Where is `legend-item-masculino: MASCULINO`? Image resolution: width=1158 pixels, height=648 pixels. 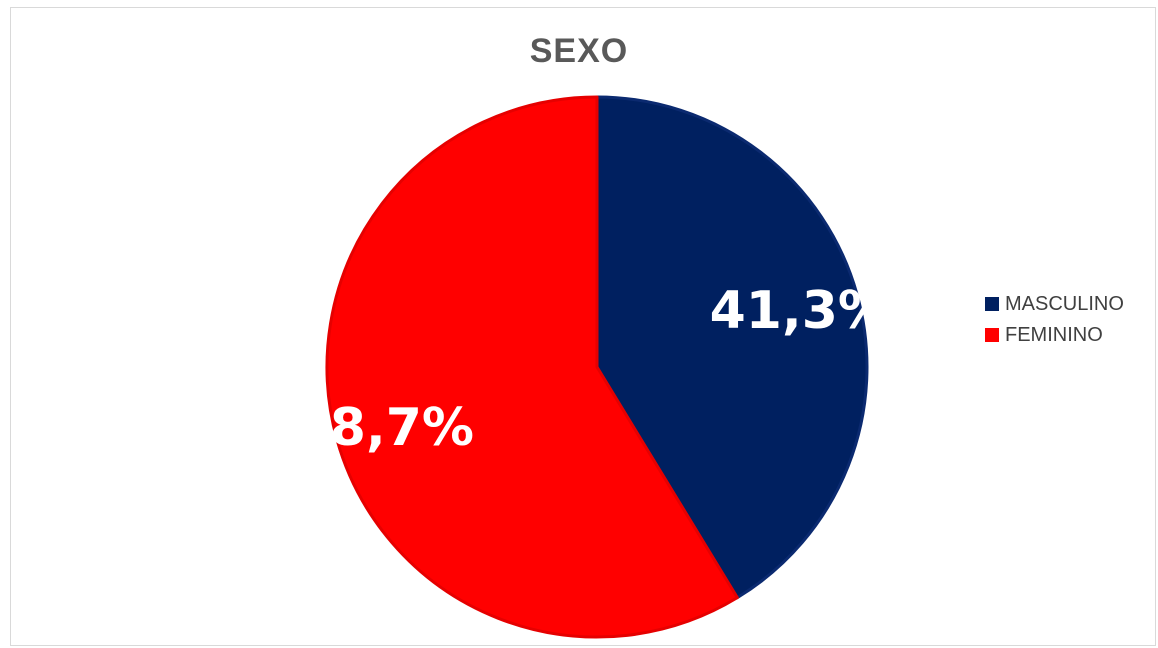 legend-item-masculino: MASCULINO is located at coordinates (1054, 304).